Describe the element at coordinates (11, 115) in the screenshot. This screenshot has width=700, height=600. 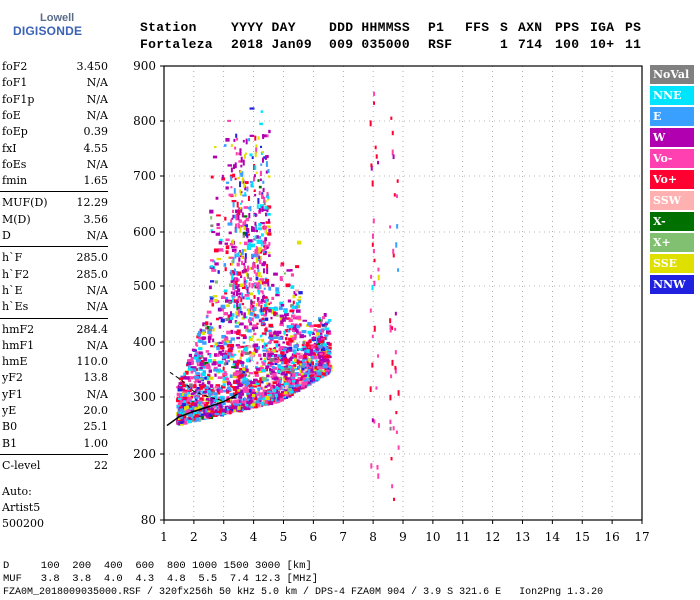
I see `param-name: foE` at that location.